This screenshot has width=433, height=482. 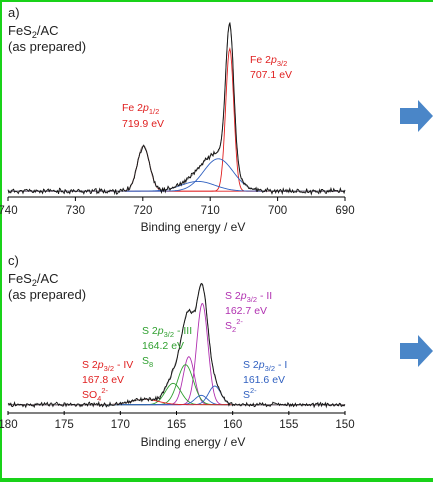 What do you see at coordinates (13, 260) in the screenshot?
I see `panel-c-label: c)` at bounding box center [13, 260].